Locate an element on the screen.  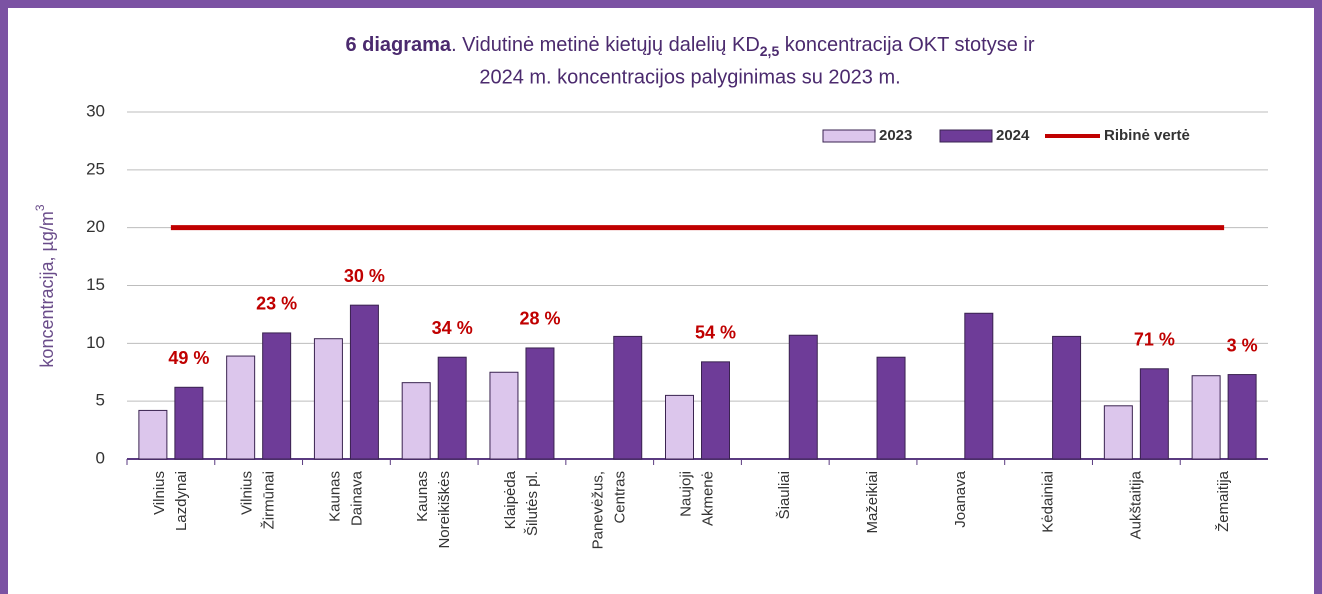
x-tick-label: Žirmūnai is located at coordinates (269, 500).